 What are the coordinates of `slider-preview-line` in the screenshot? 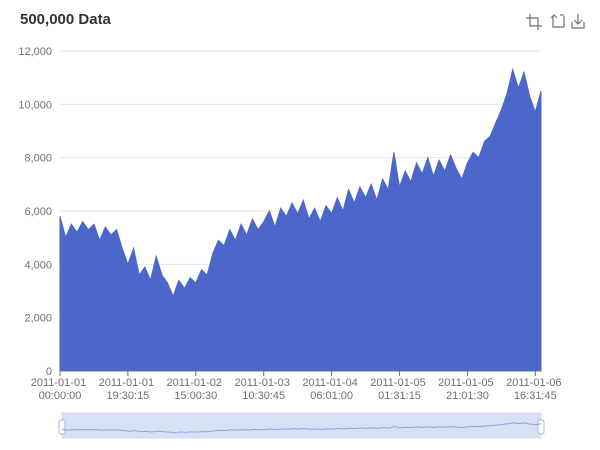 It's located at (301, 428).